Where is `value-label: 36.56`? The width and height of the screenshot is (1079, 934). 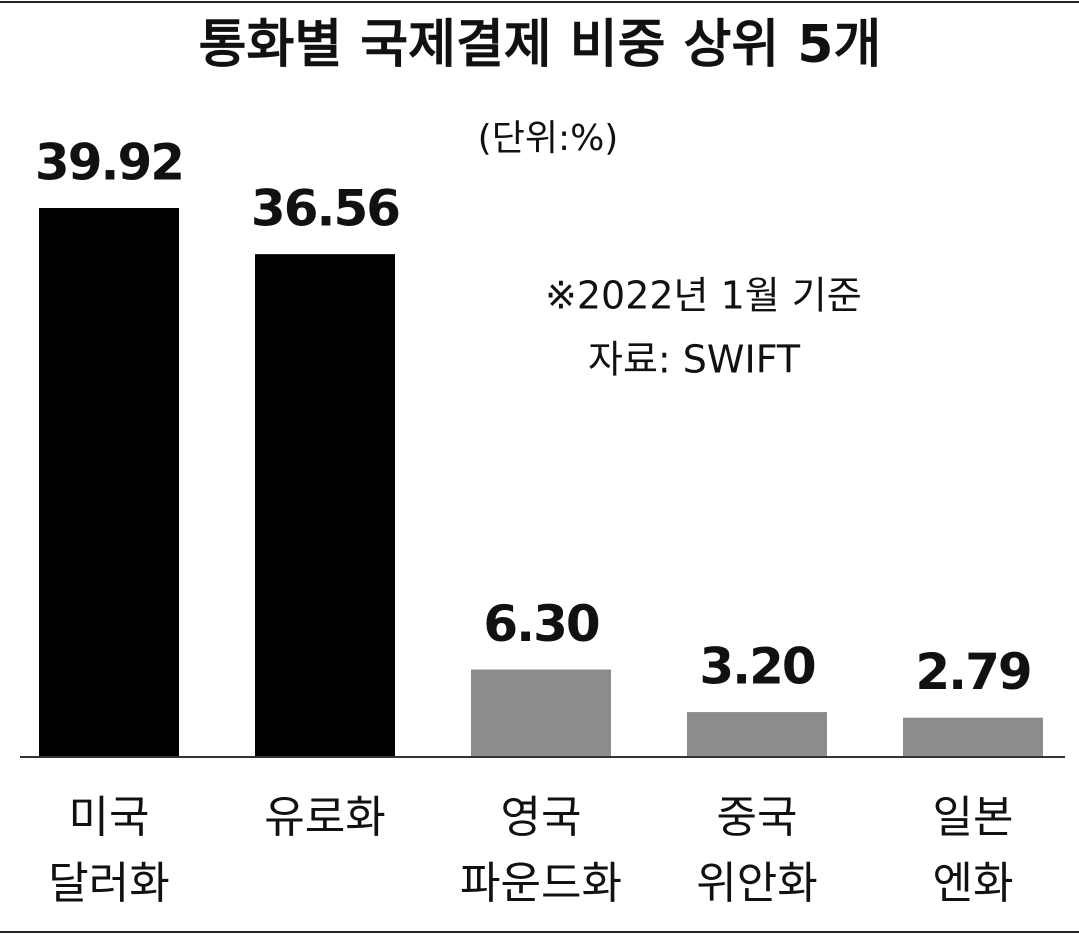 value-label: 36.56 is located at coordinates (325, 209).